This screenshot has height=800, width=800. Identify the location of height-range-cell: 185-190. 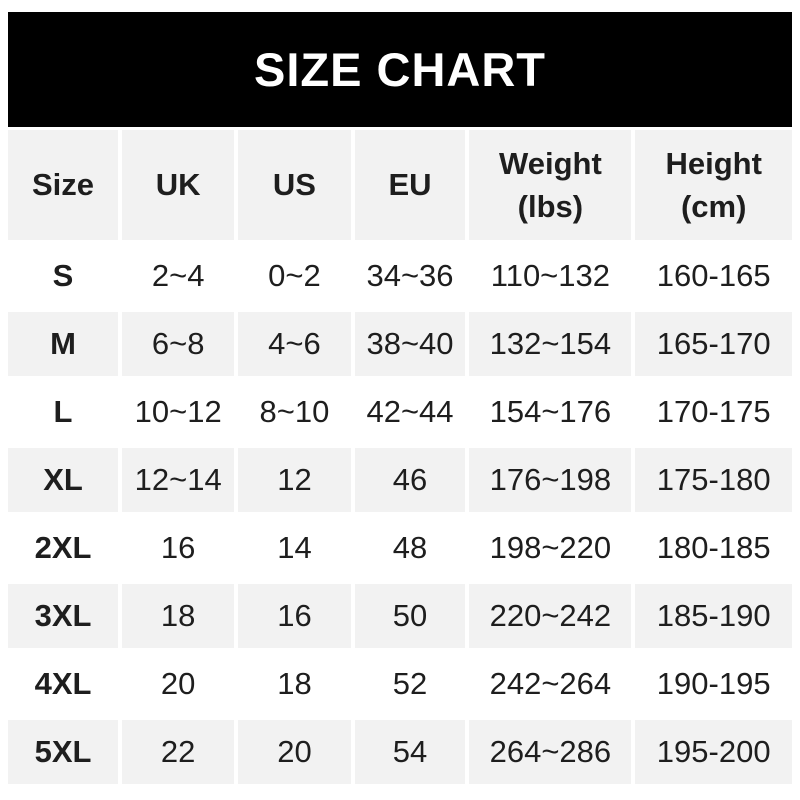
(713, 616).